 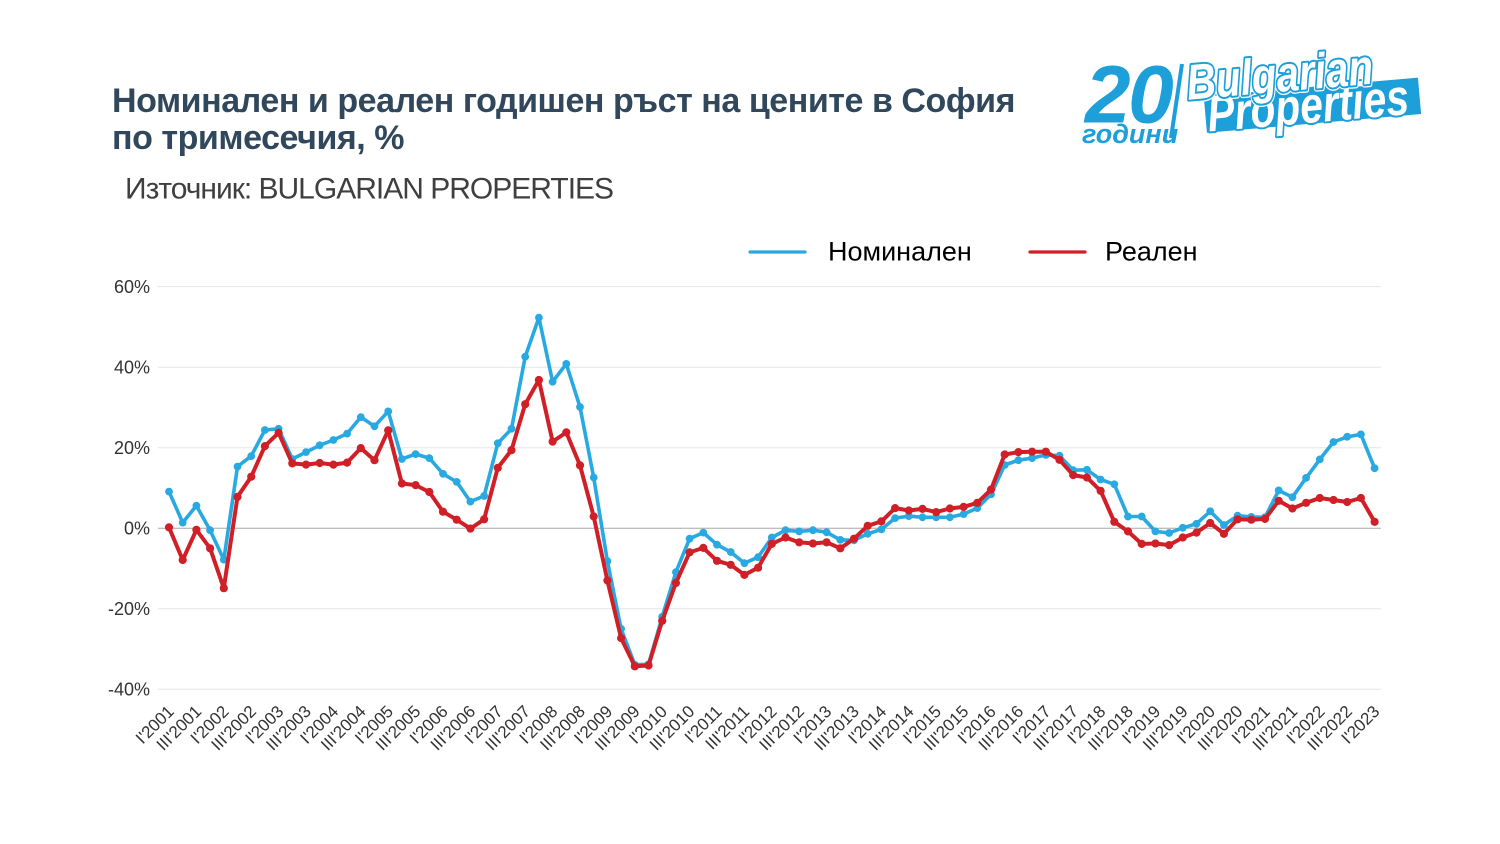 I want to click on svg-text: 0%, so click(x=137, y=529).